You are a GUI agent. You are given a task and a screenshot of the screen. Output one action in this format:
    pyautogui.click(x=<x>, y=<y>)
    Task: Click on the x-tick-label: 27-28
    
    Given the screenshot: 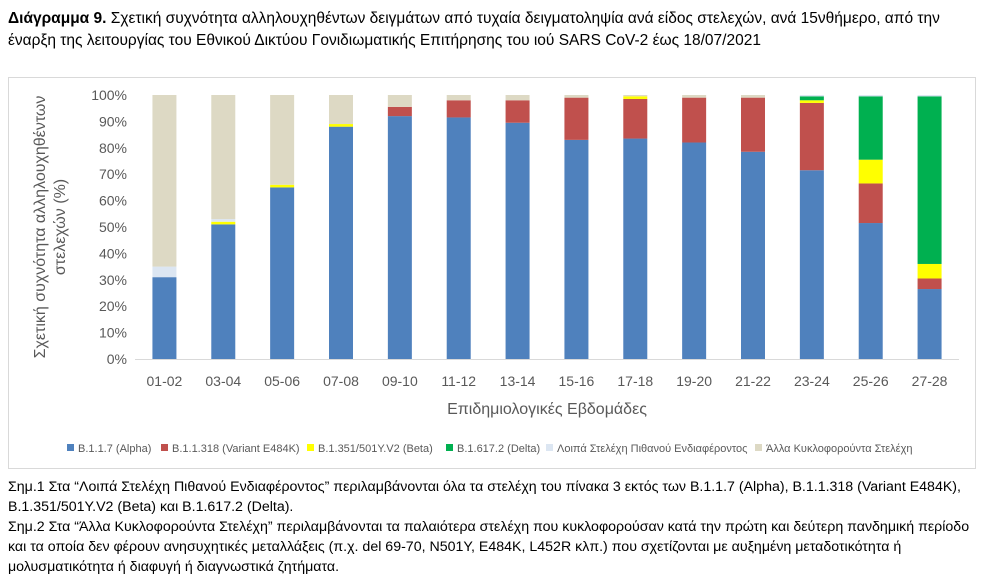 What is the action you would take?
    pyautogui.click(x=930, y=381)
    